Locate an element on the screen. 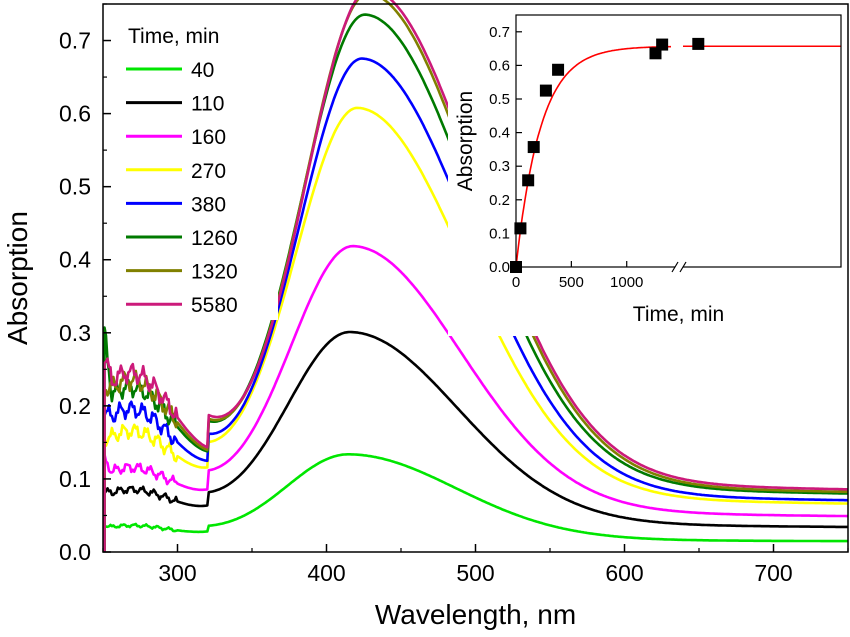  legend-label-160: 160 is located at coordinates (208, 137).